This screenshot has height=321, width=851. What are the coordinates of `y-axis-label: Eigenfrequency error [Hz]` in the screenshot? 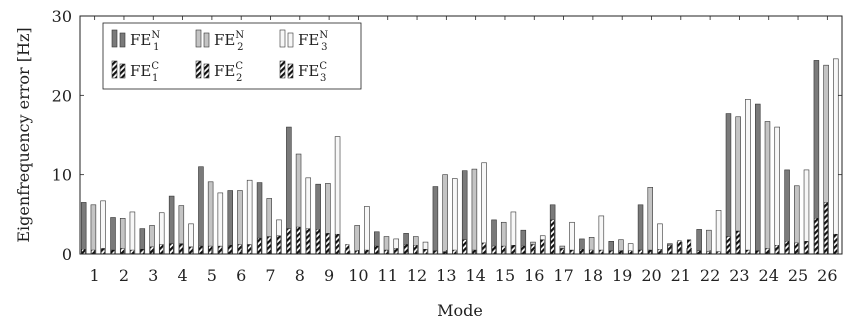 It's located at (23, 134).